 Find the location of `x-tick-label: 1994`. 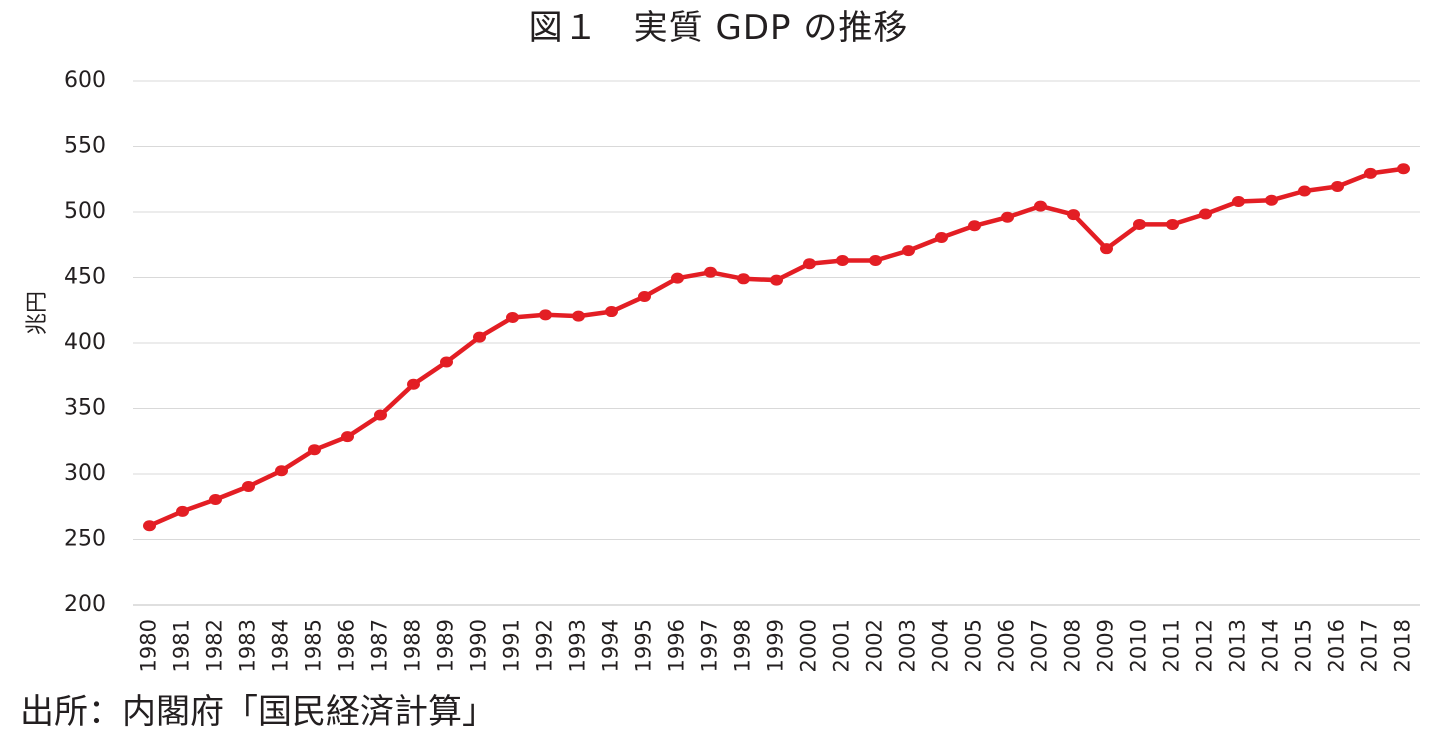

x-tick-label: 1994 is located at coordinates (611, 645).